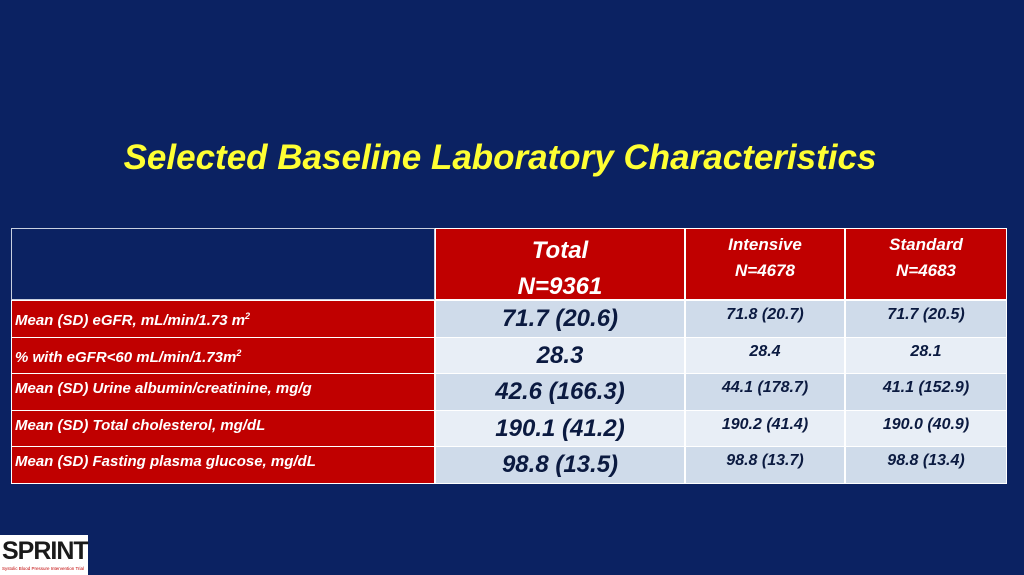  Describe the element at coordinates (765, 270) in the screenshot. I see `header-n: N=4678` at that location.